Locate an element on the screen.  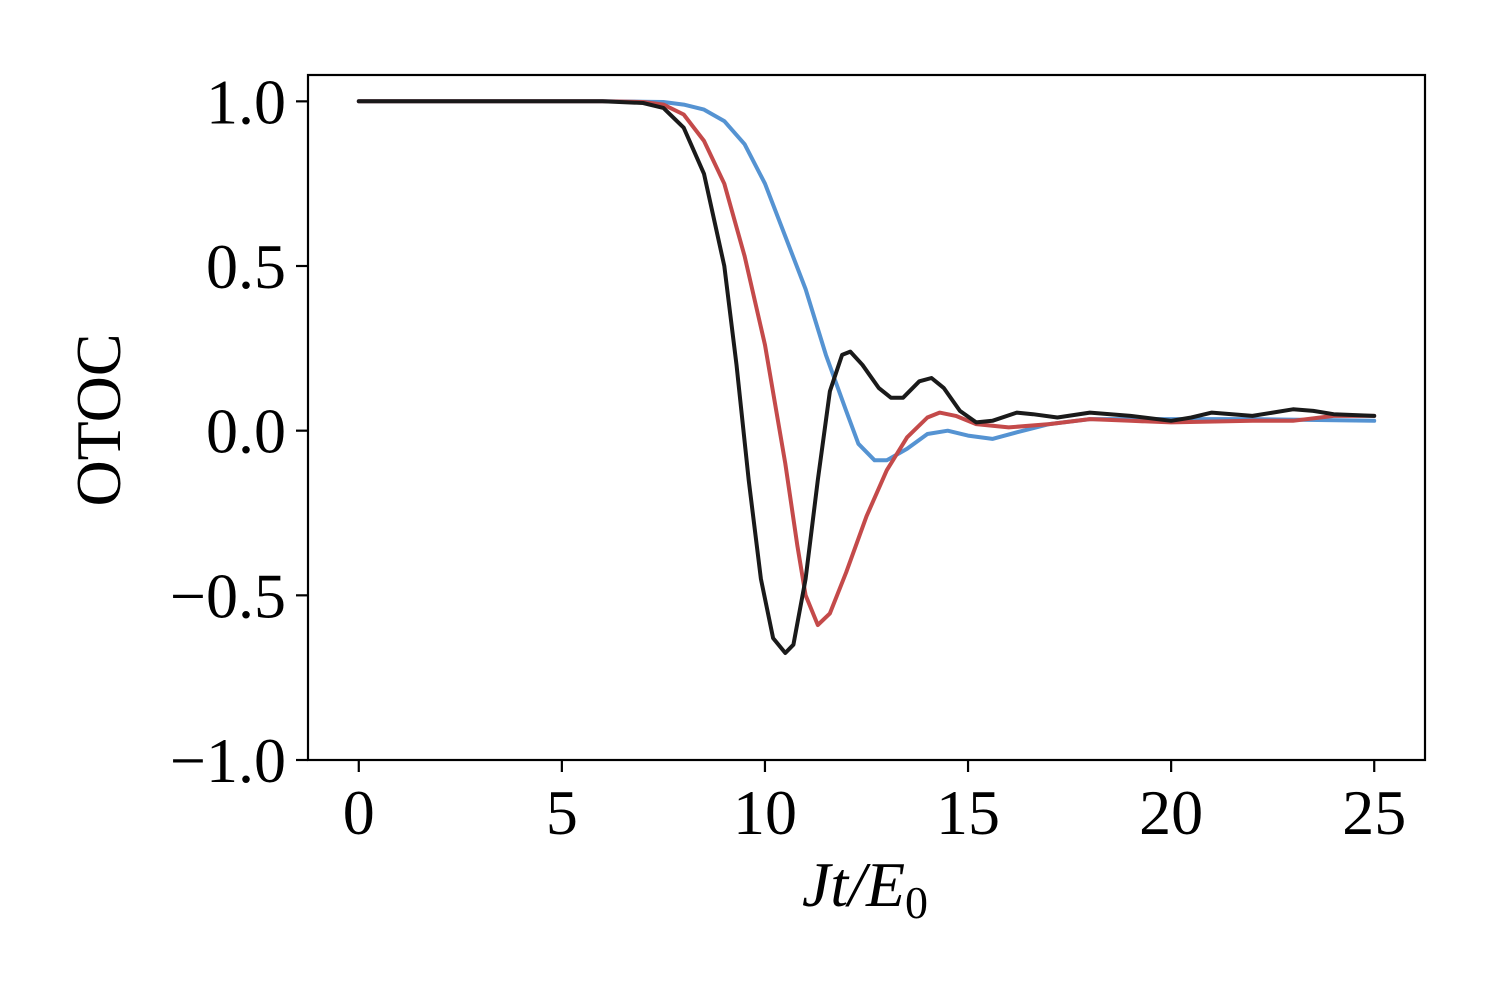
x-axis-ticks: 0 5 10 15 20 25 is located at coordinates (874, 804).